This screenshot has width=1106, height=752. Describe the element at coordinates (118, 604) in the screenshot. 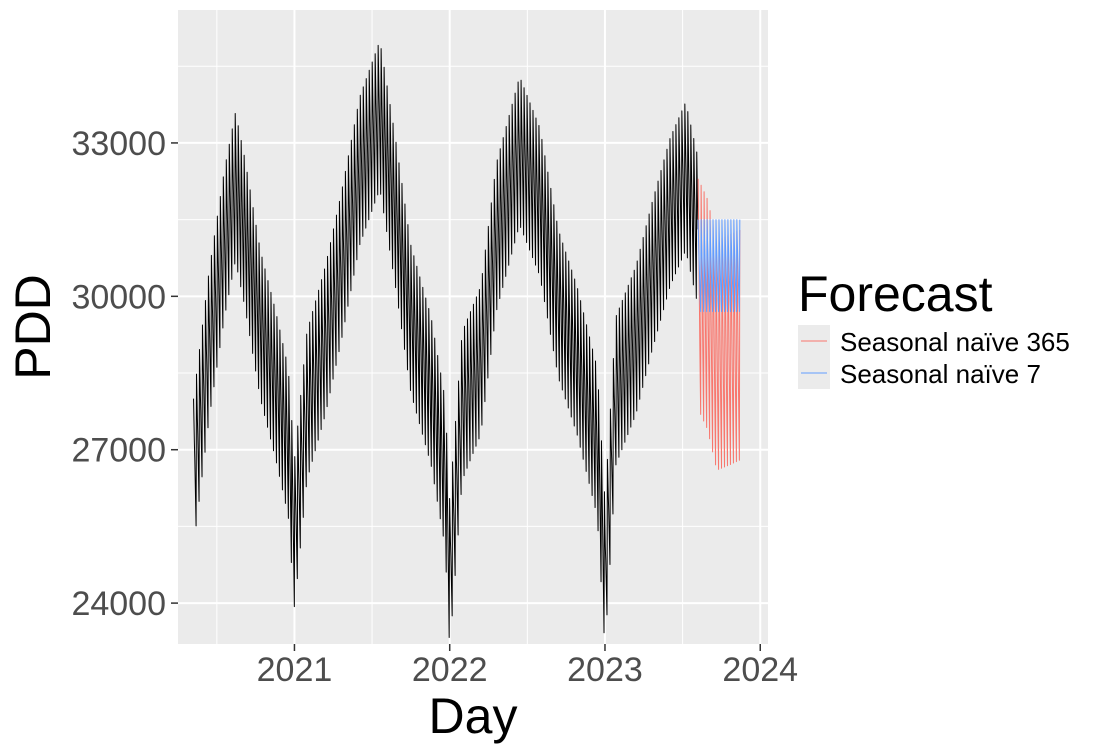

I see `y-tick-label: 24000` at that location.